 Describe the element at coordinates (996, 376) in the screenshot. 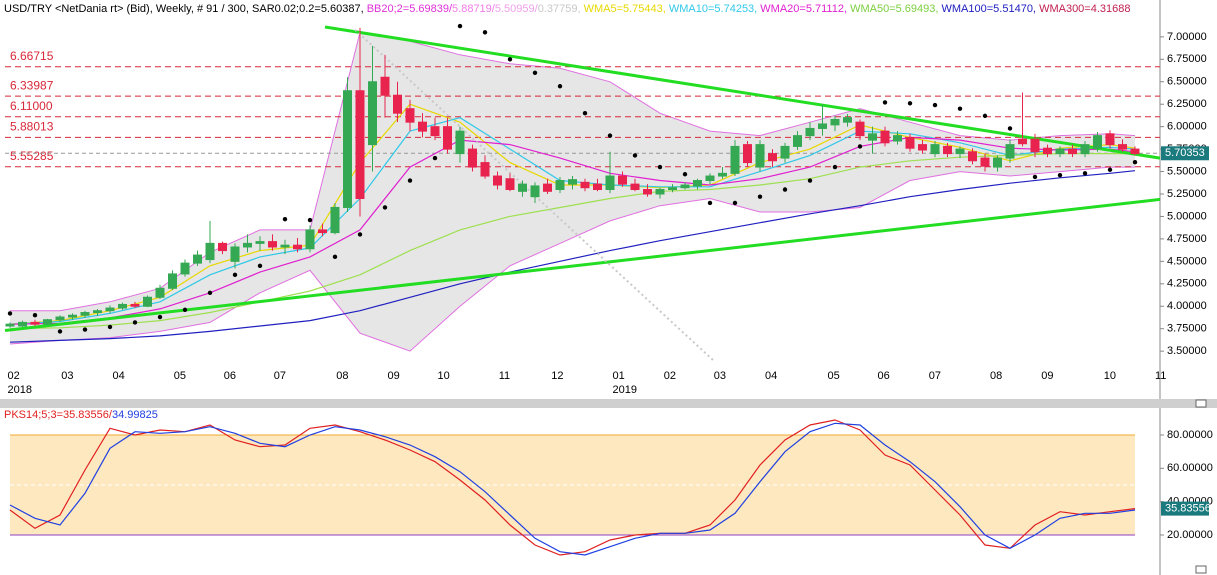

I see `x-tick-label: 08` at that location.